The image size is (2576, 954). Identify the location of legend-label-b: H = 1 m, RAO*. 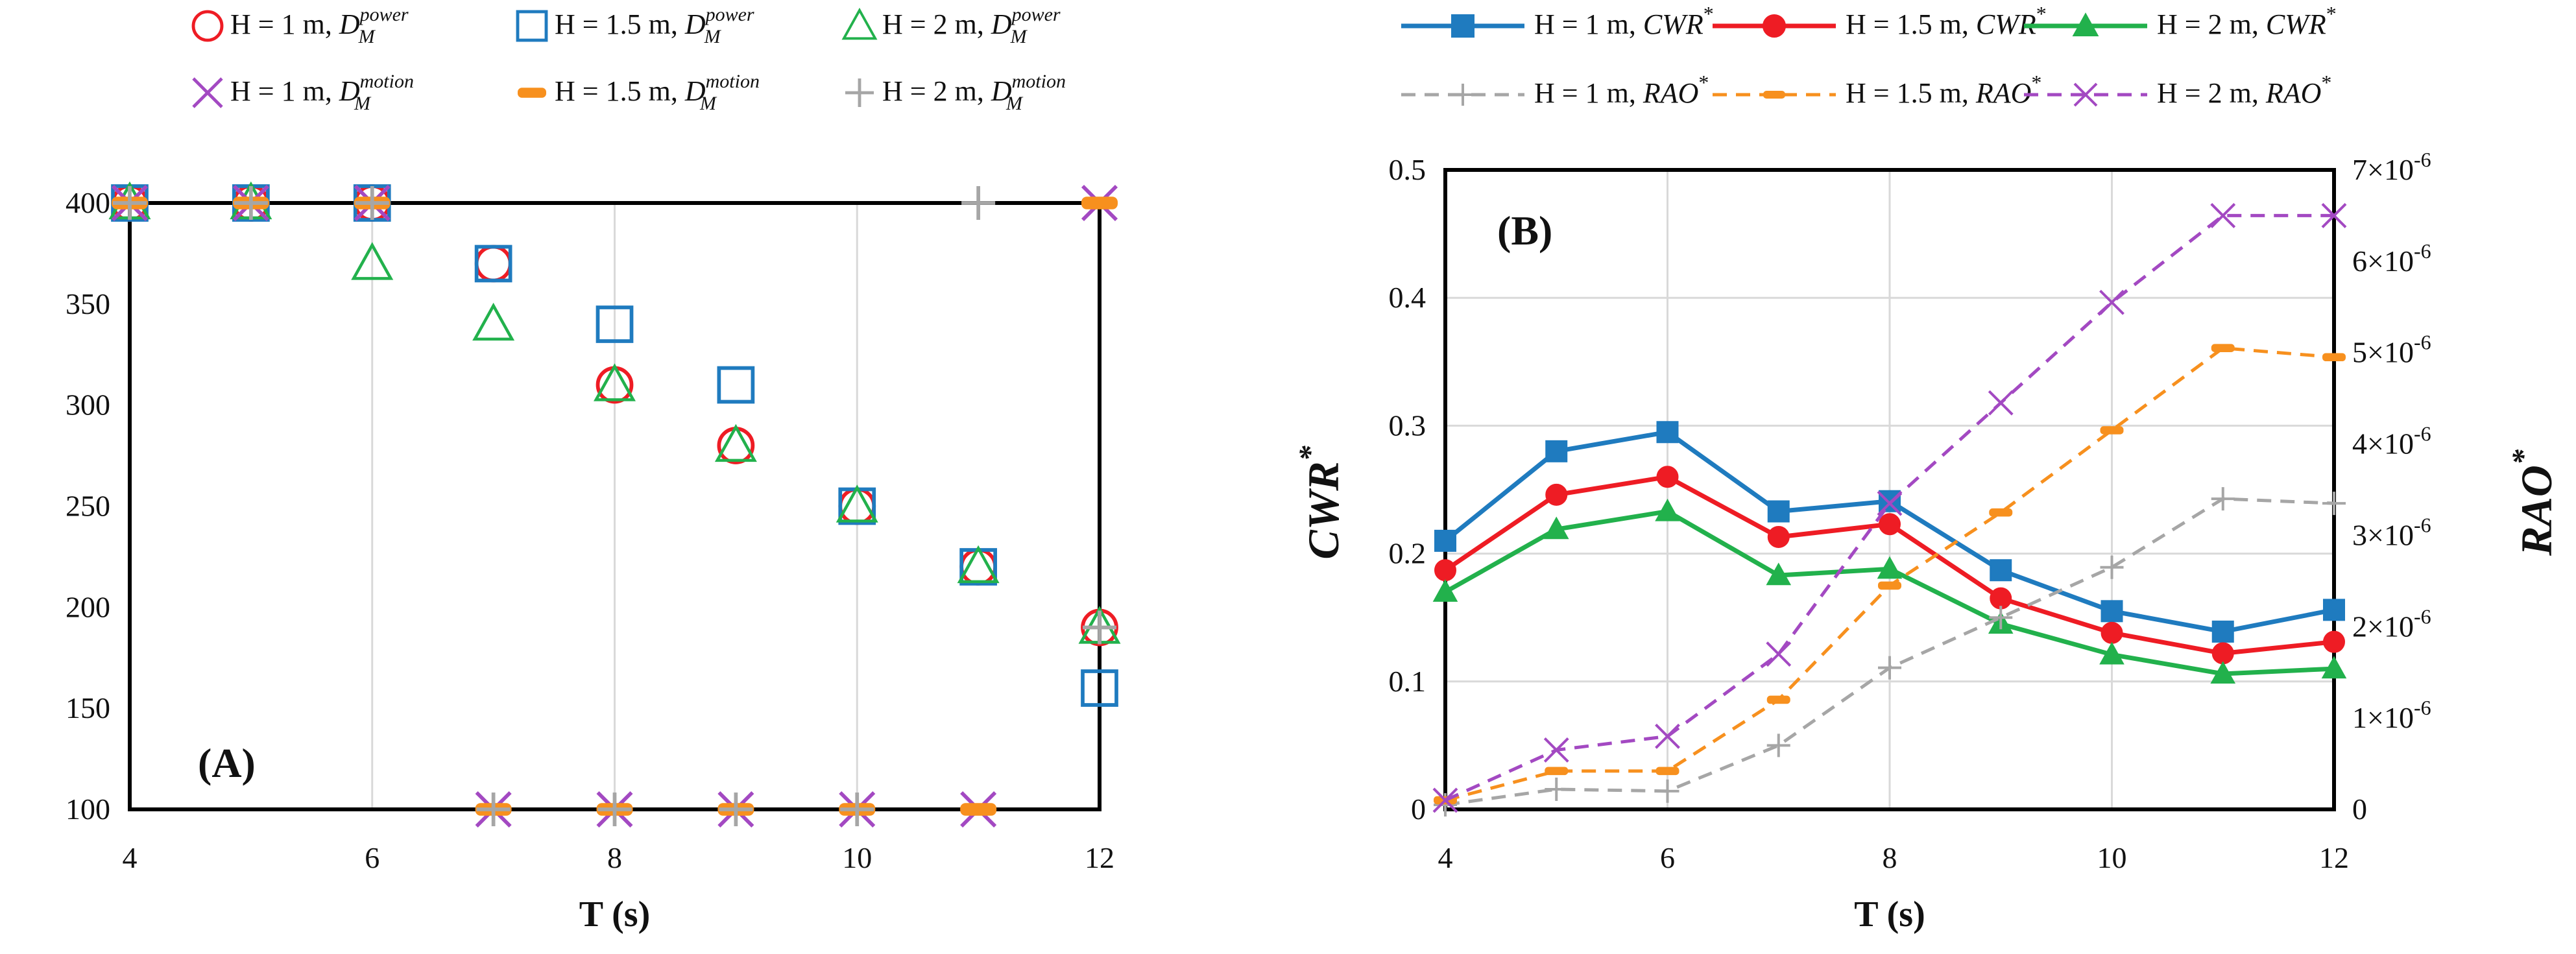
(1621, 90).